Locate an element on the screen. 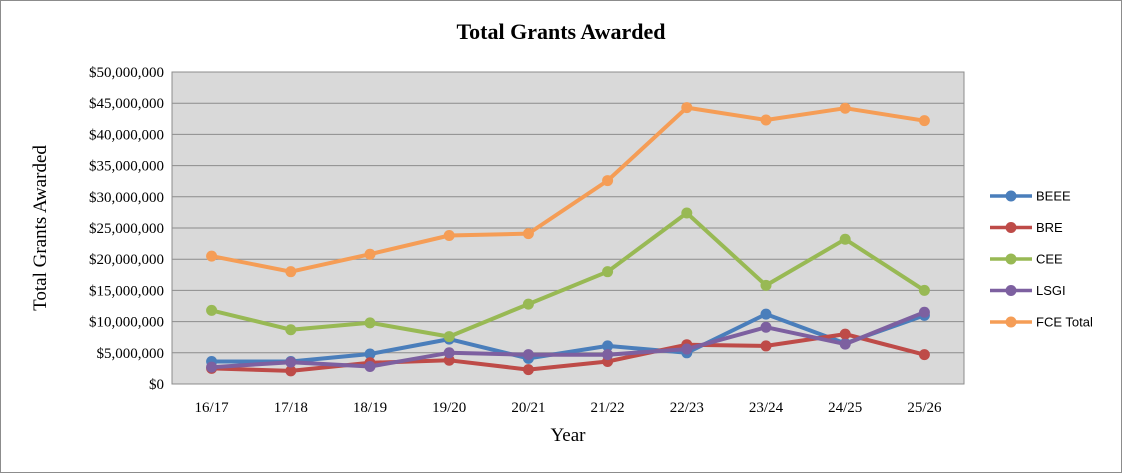 Image resolution: width=1122 pixels, height=473 pixels. legend-label: CEE is located at coordinates (1049, 259).